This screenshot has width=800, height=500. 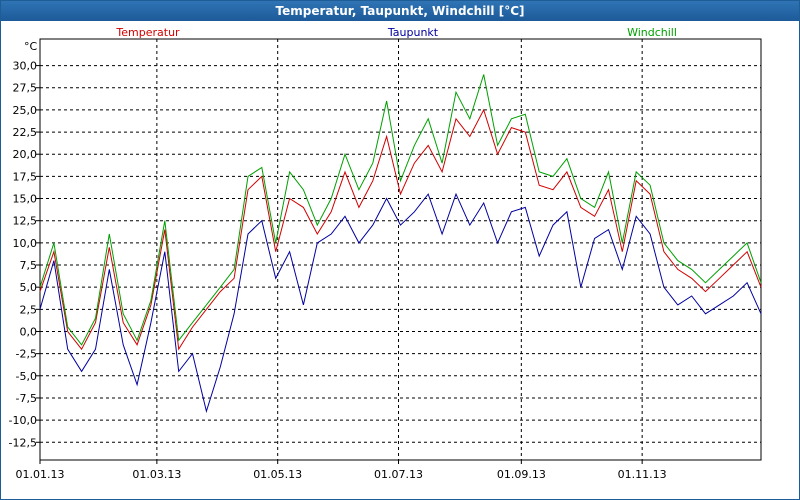 I want to click on y-tick-label: 7,5, so click(x=29, y=265).